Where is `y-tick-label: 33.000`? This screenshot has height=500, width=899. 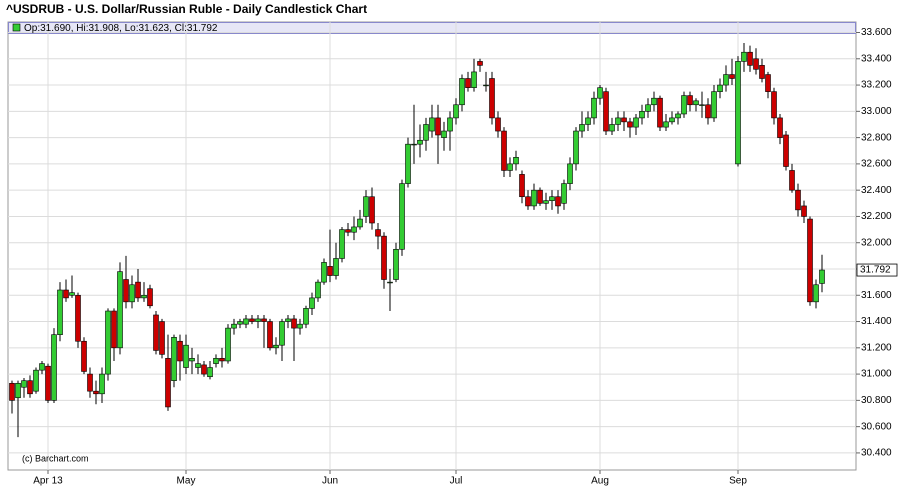 y-tick-label: 33.000 is located at coordinates (876, 111).